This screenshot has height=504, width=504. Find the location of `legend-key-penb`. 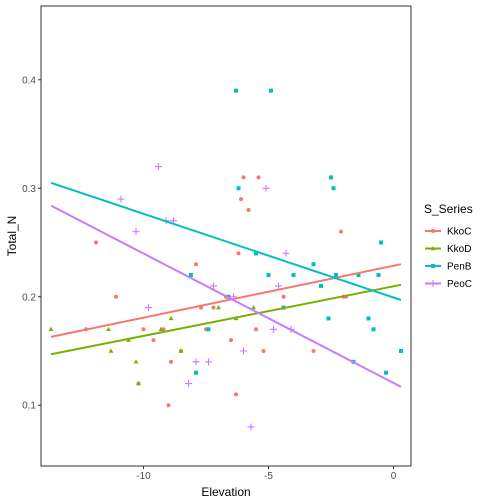

legend-key-penb is located at coordinates (433, 266).